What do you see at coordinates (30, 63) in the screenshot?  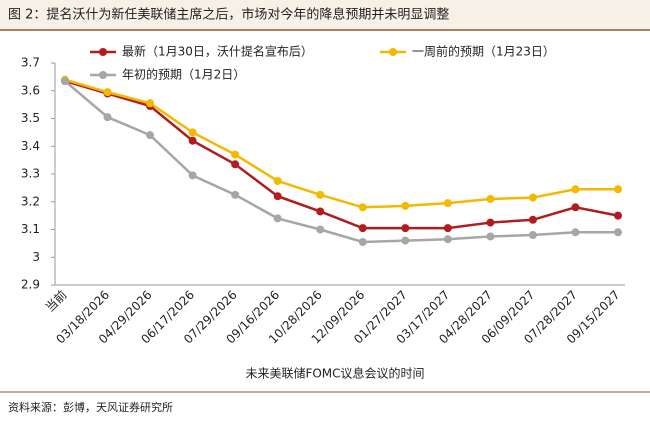 I see `y-tick-label: 3.7` at bounding box center [30, 63].